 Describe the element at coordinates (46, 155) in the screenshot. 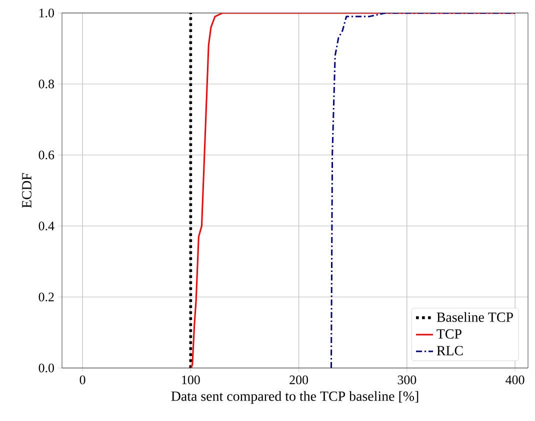

I see `y-tick-label: 0.6` at that location.